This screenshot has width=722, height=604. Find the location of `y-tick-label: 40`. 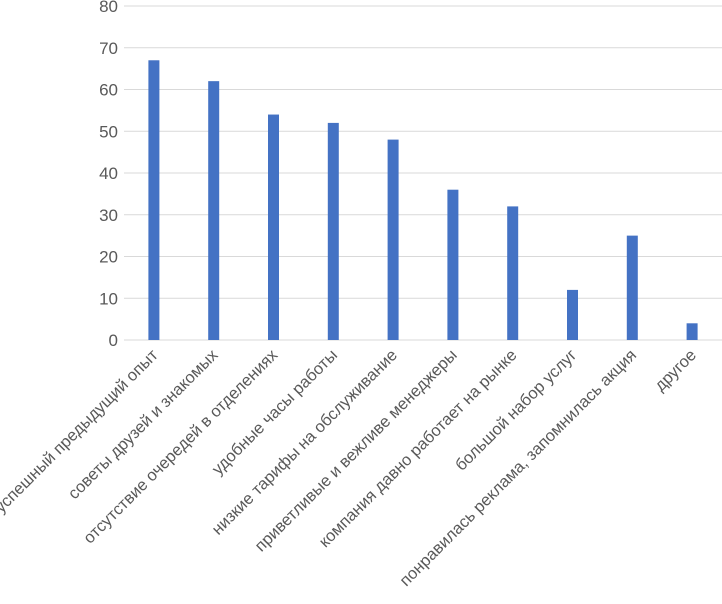

y-tick-label: 40 is located at coordinates (108, 173).